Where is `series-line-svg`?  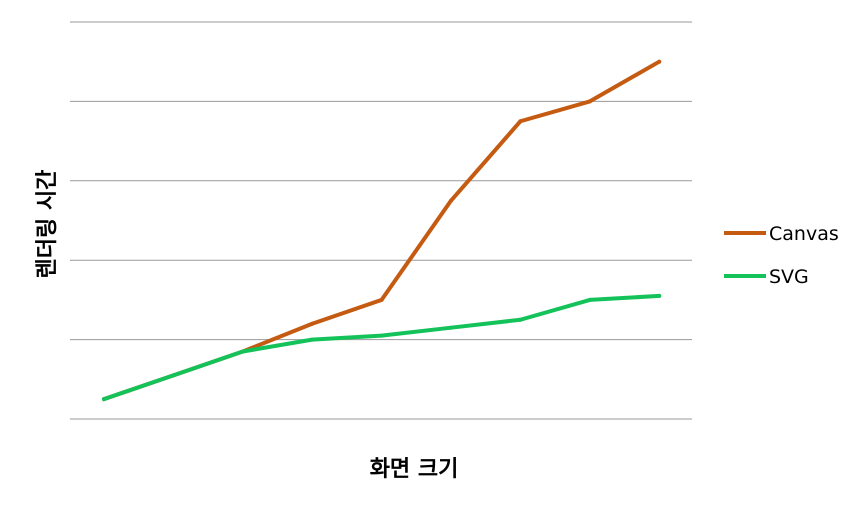 series-line-svg is located at coordinates (382, 347).